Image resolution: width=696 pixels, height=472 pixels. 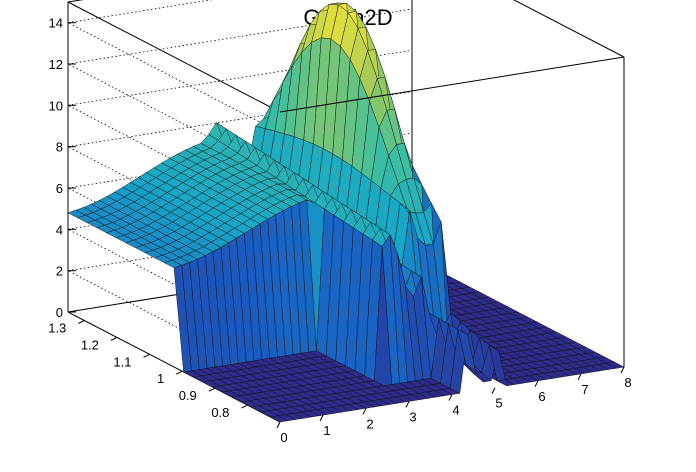 I want to click on z-gridline, so click(x=174, y=78).